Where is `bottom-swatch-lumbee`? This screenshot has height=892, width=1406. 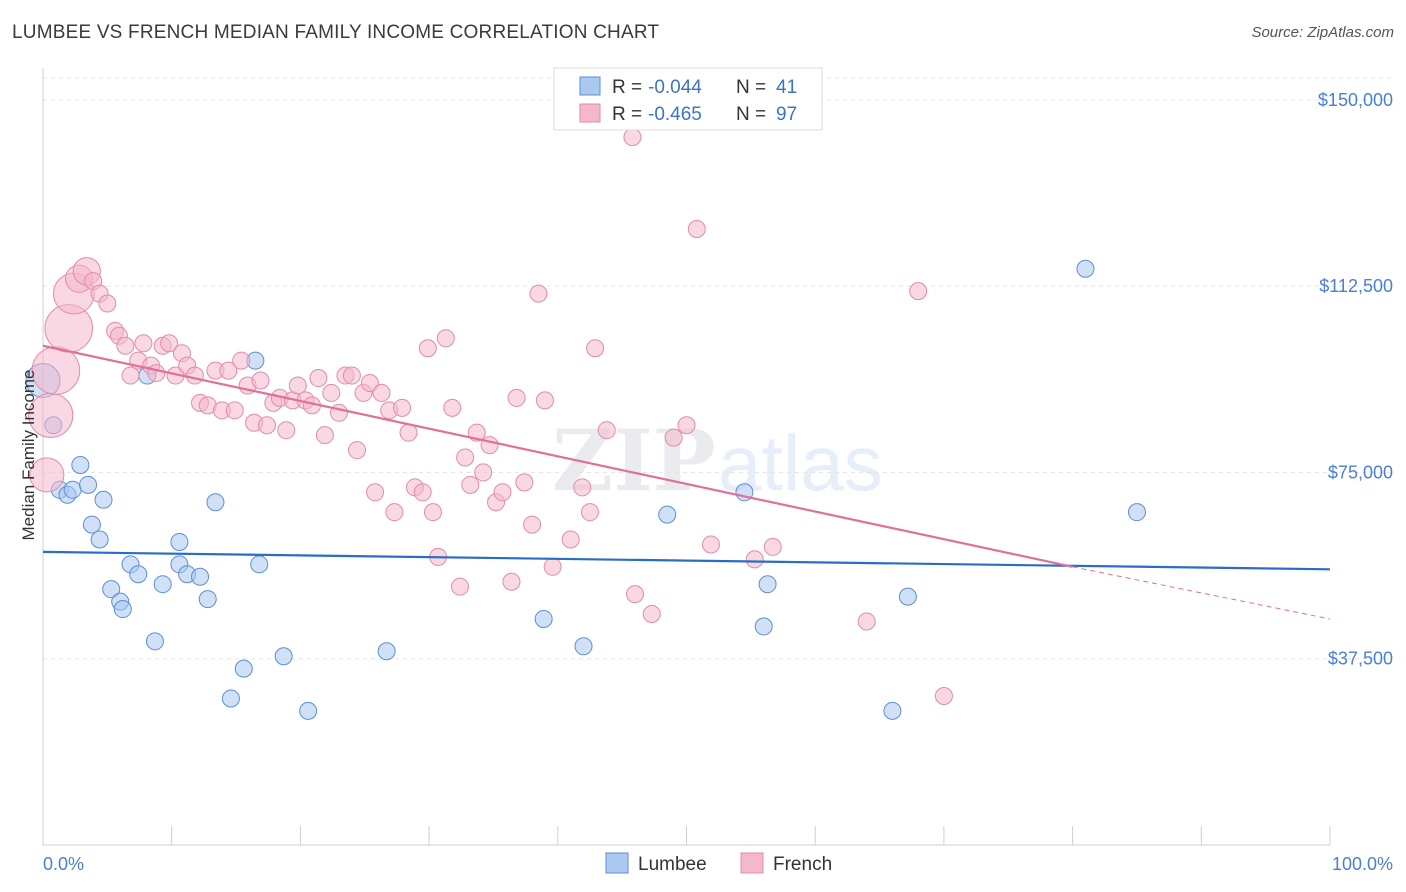
bottom-swatch-lumbee is located at coordinates (617, 863).